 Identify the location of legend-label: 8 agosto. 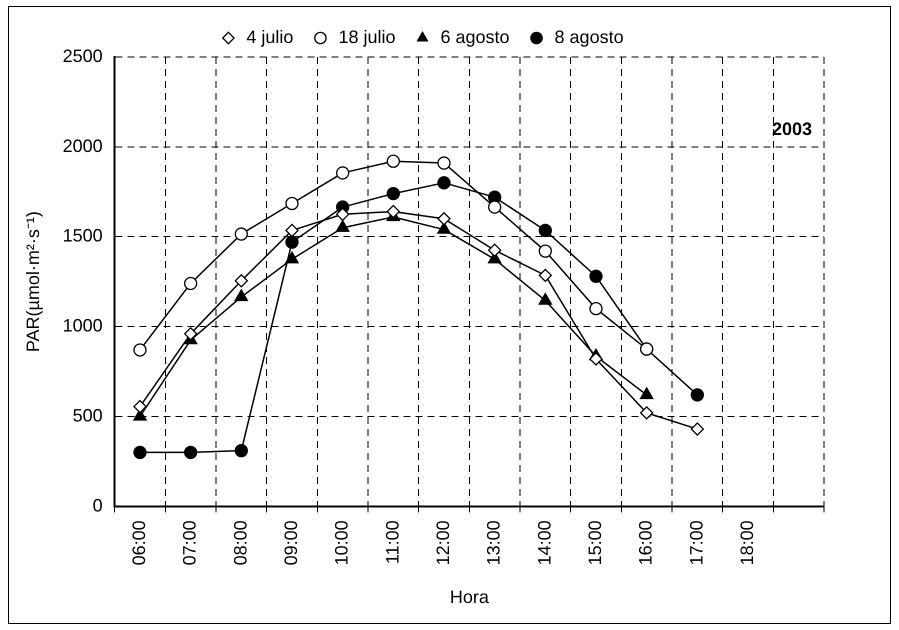
(589, 36).